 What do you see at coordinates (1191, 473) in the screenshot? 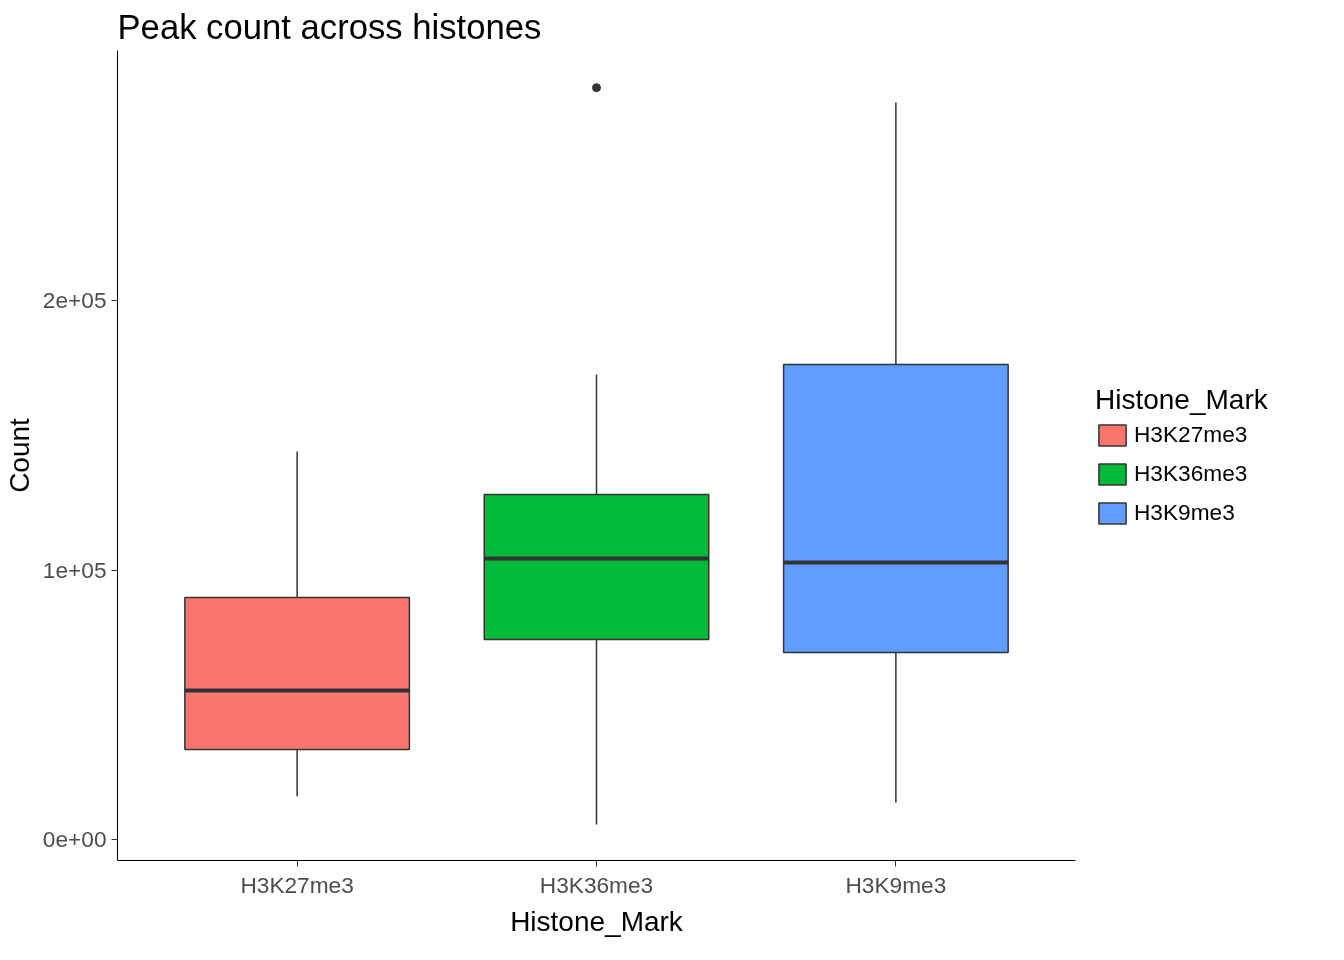
I see `legend-label: H3K36me3` at bounding box center [1191, 473].